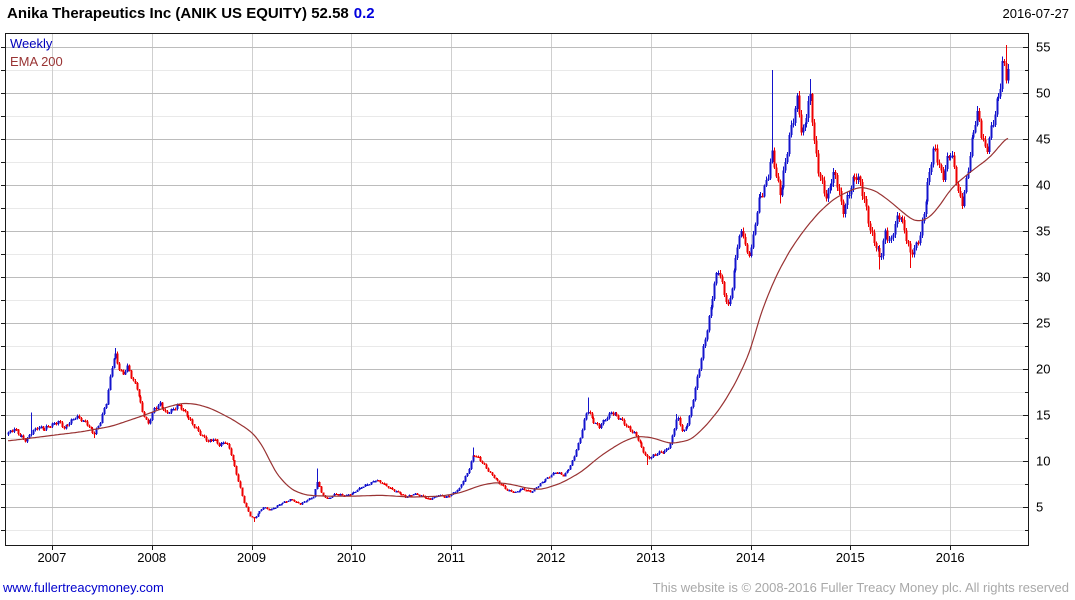 The width and height of the screenshot is (1075, 600). Describe the element at coordinates (650, 557) in the screenshot. I see `x-axis-tick-label: 2013` at that location.